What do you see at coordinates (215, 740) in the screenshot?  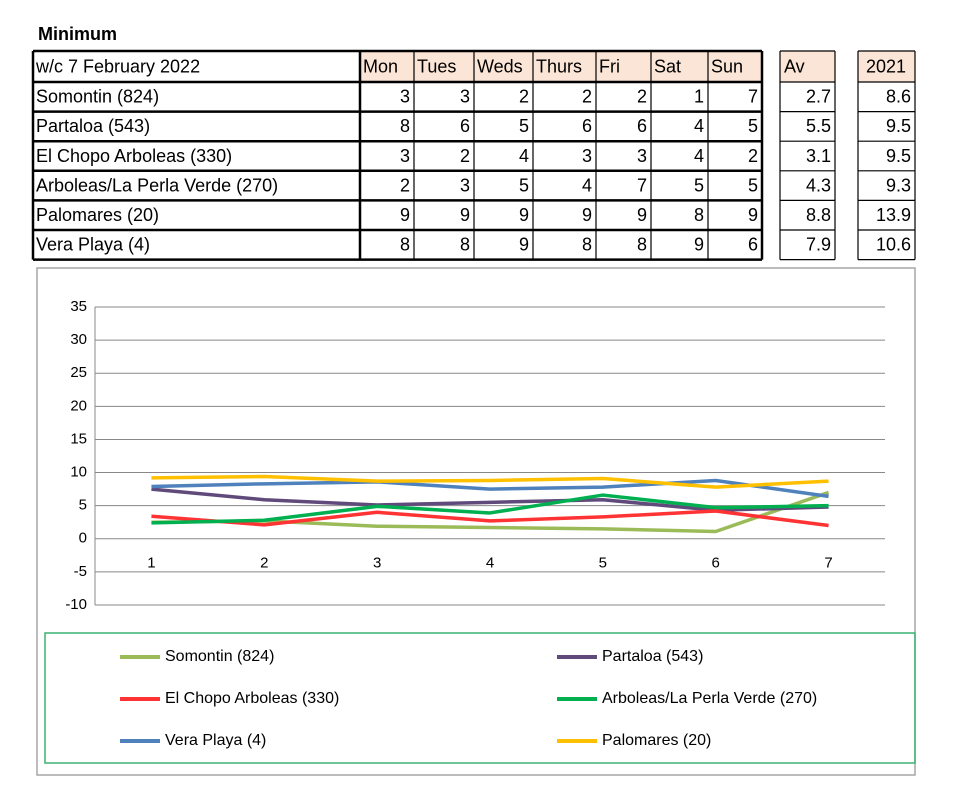 I see `legend-label: Vera Playa (4)` at bounding box center [215, 740].